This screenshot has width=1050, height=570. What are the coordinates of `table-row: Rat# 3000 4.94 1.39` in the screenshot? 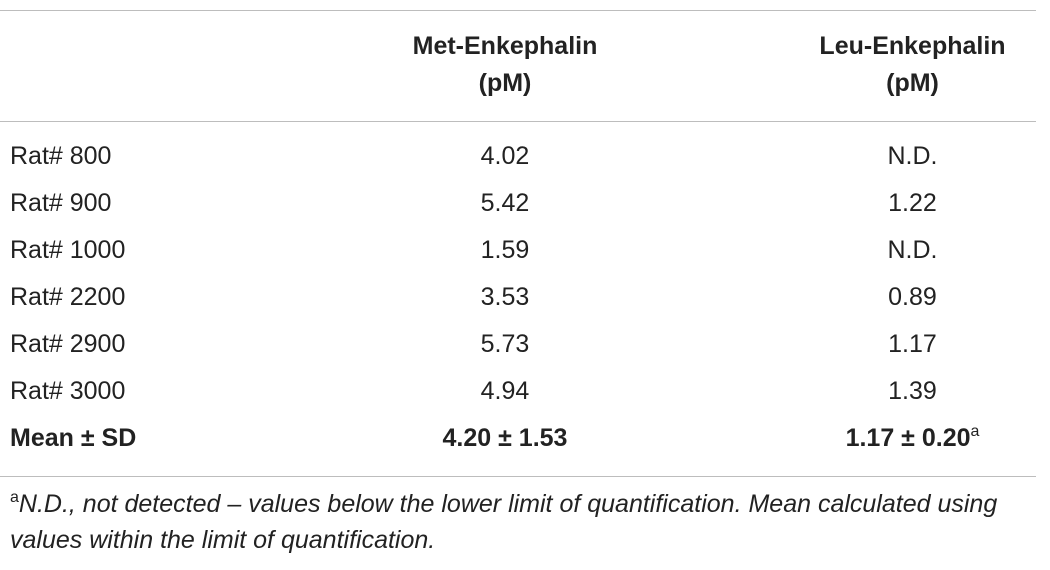 It's located at (525, 391).